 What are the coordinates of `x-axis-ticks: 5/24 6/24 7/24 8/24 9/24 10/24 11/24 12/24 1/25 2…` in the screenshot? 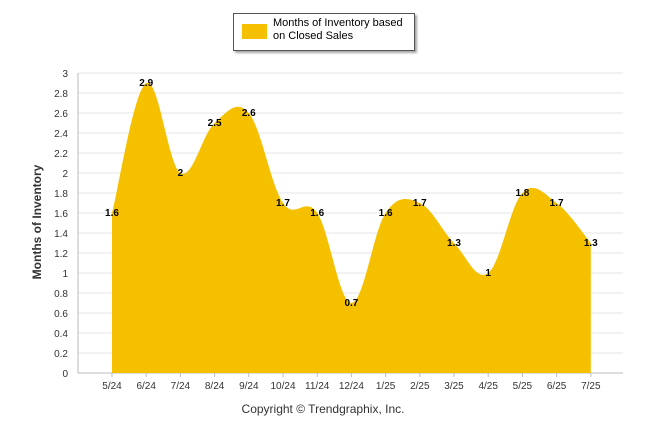 It's located at (351, 382).